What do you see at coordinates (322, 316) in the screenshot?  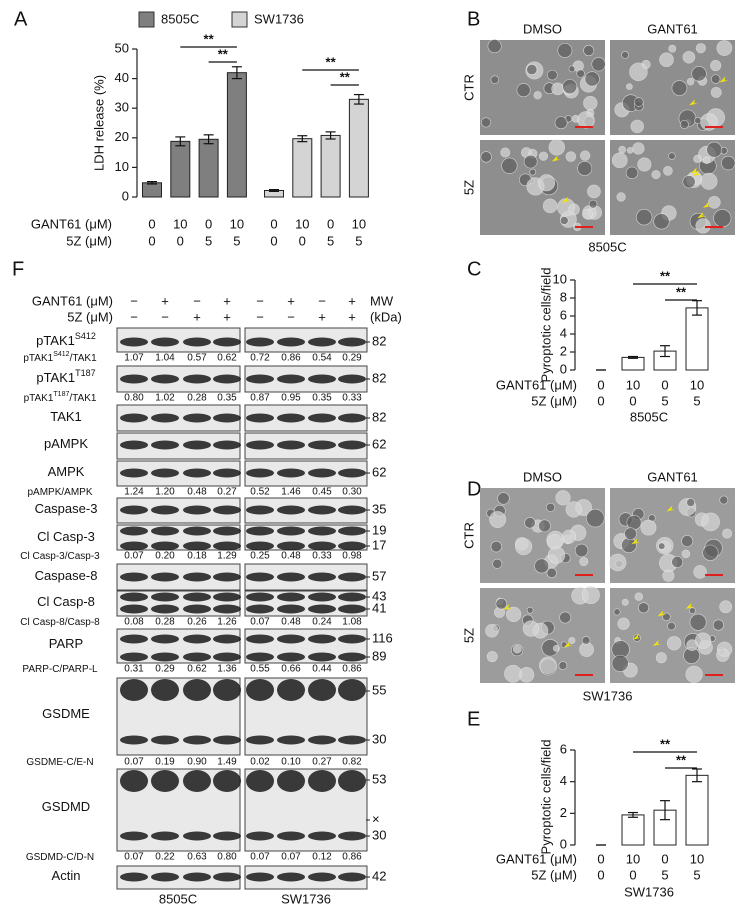 I see `header-sign: +` at bounding box center [322, 316].